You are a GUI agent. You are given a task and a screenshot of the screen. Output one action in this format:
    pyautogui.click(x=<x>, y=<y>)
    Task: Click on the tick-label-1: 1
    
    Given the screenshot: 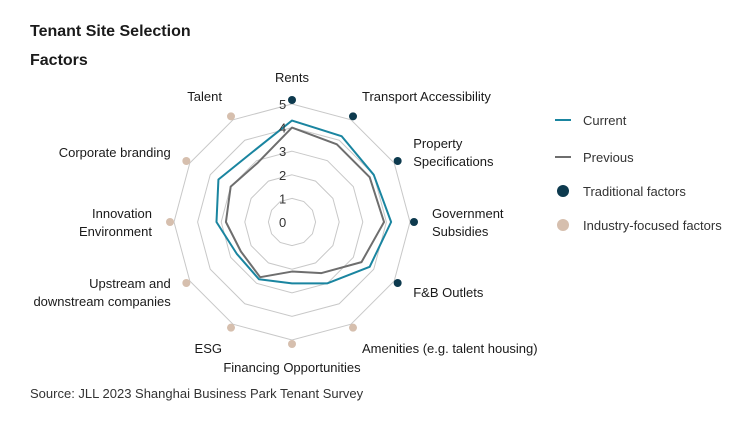 What is the action you would take?
    pyautogui.click(x=282, y=198)
    